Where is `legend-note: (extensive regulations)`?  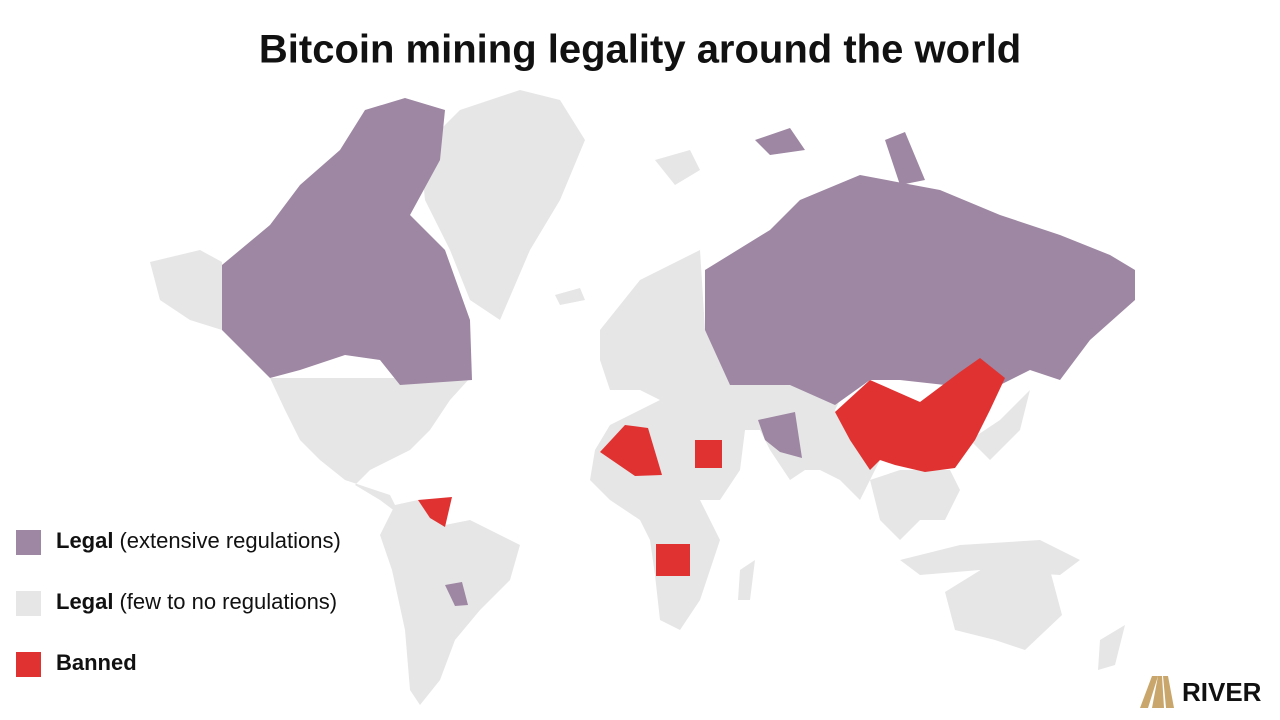 legend-note: (extensive regulations) is located at coordinates (229, 540).